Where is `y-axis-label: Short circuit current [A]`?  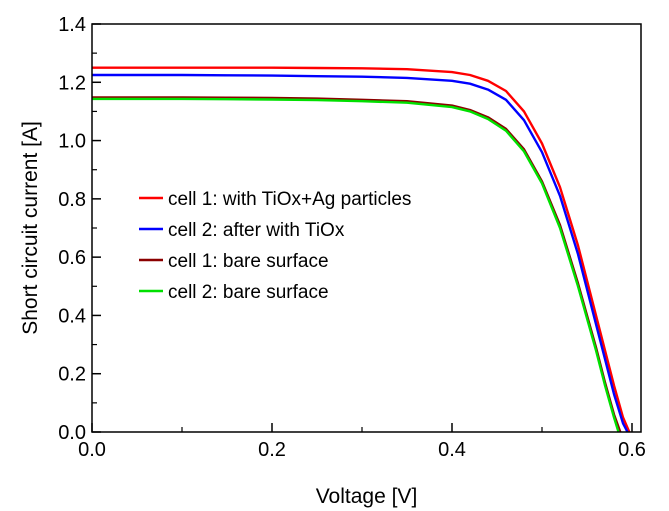
y-axis-label: Short circuit current [A] is located at coordinates (30, 228).